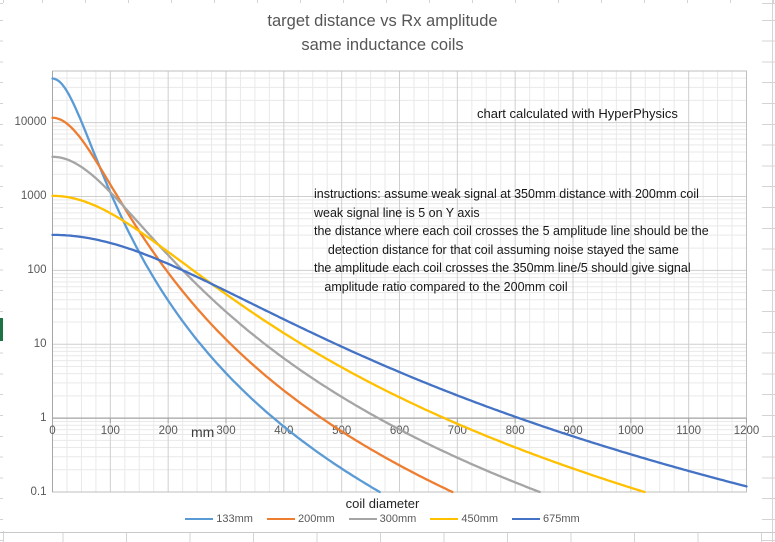  I want to click on x-axis-tick-label: 1100, so click(689, 431).